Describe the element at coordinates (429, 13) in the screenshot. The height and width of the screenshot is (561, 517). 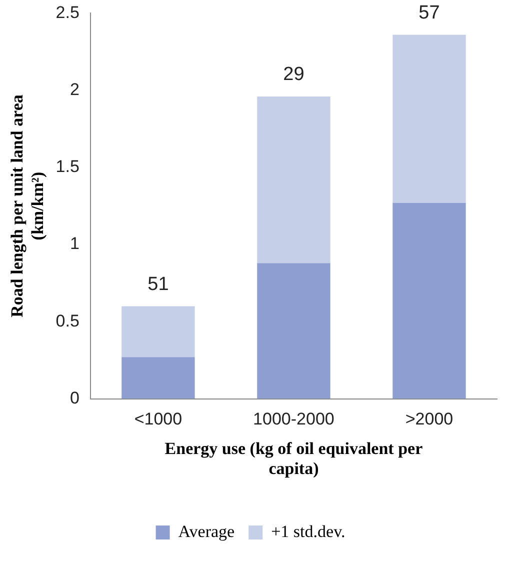
I see `annotation: 57` at that location.